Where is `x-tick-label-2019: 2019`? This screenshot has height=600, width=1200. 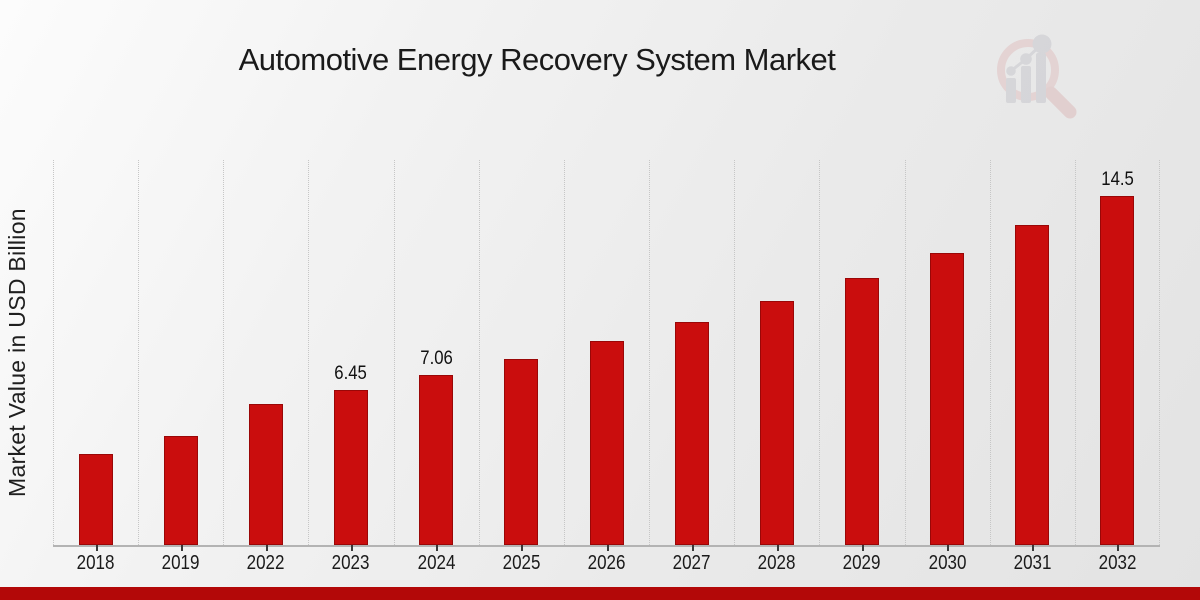
x-tick-label-2019: 2019 is located at coordinates (180, 563).